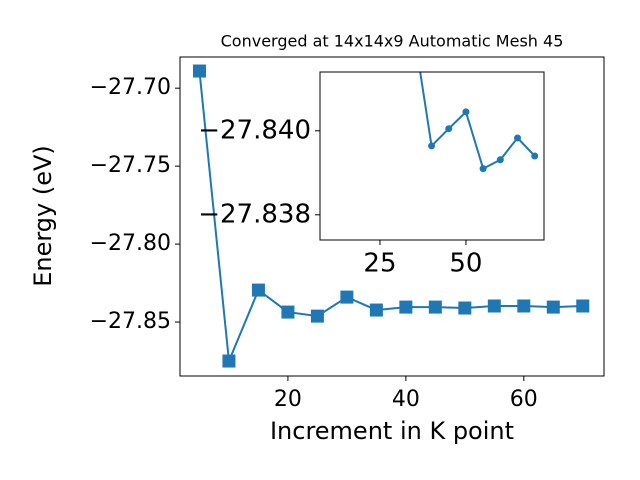 This screenshot has width=640, height=480. I want to click on x-axis-label: Increment in K point, so click(392, 431).